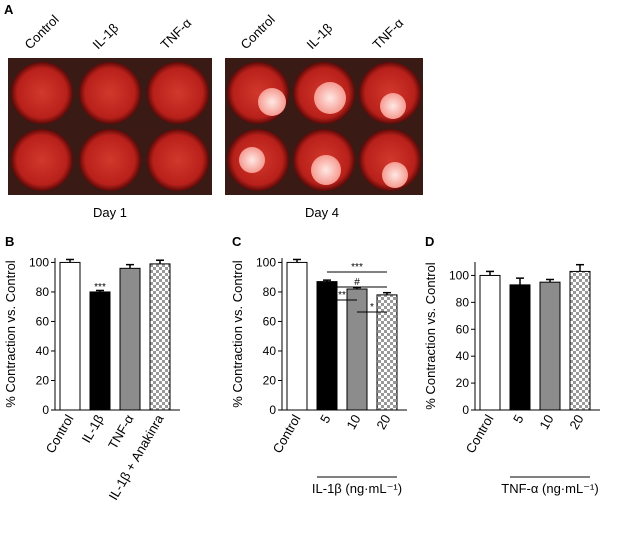 The width and height of the screenshot is (629, 538). Describe the element at coordinates (110, 212) in the screenshot. I see `caption: Day 1` at that location.